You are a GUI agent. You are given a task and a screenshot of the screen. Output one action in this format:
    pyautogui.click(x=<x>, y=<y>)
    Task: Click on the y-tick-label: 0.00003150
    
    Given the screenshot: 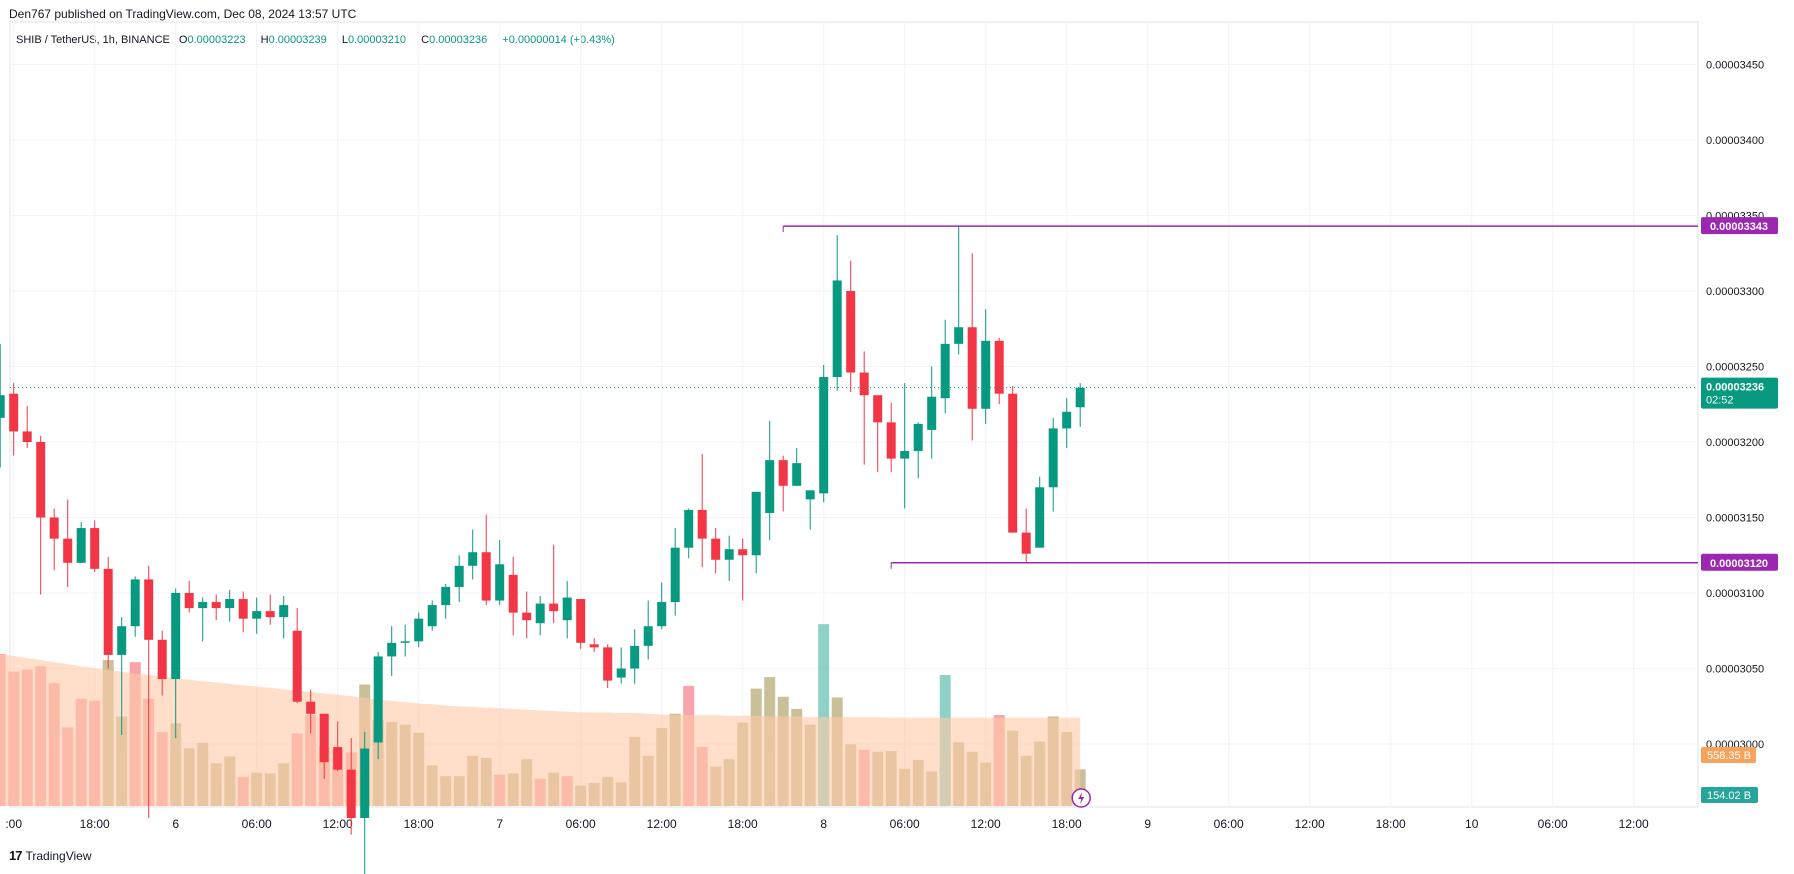 What is the action you would take?
    pyautogui.click(x=1735, y=519)
    